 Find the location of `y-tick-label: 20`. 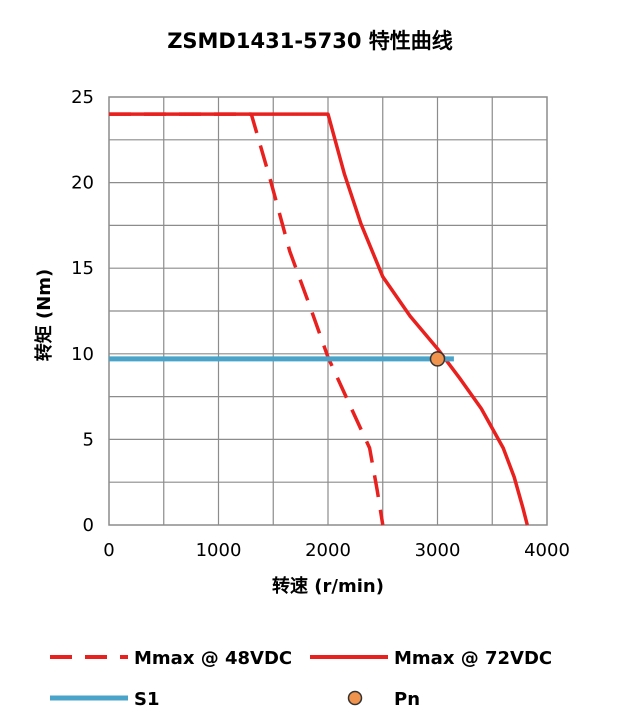

y-tick-label: 20 is located at coordinates (82, 183).